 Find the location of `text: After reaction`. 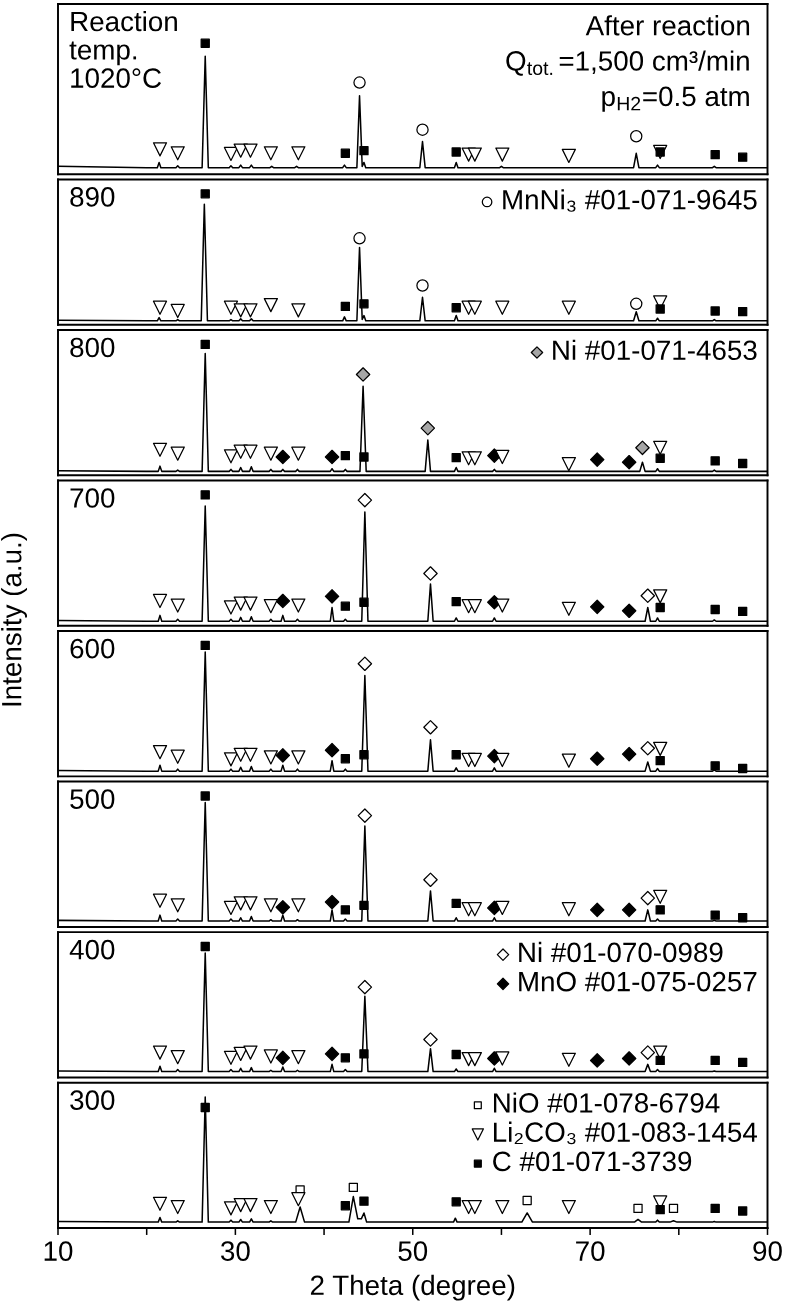

text: After reaction is located at coordinates (667, 25).